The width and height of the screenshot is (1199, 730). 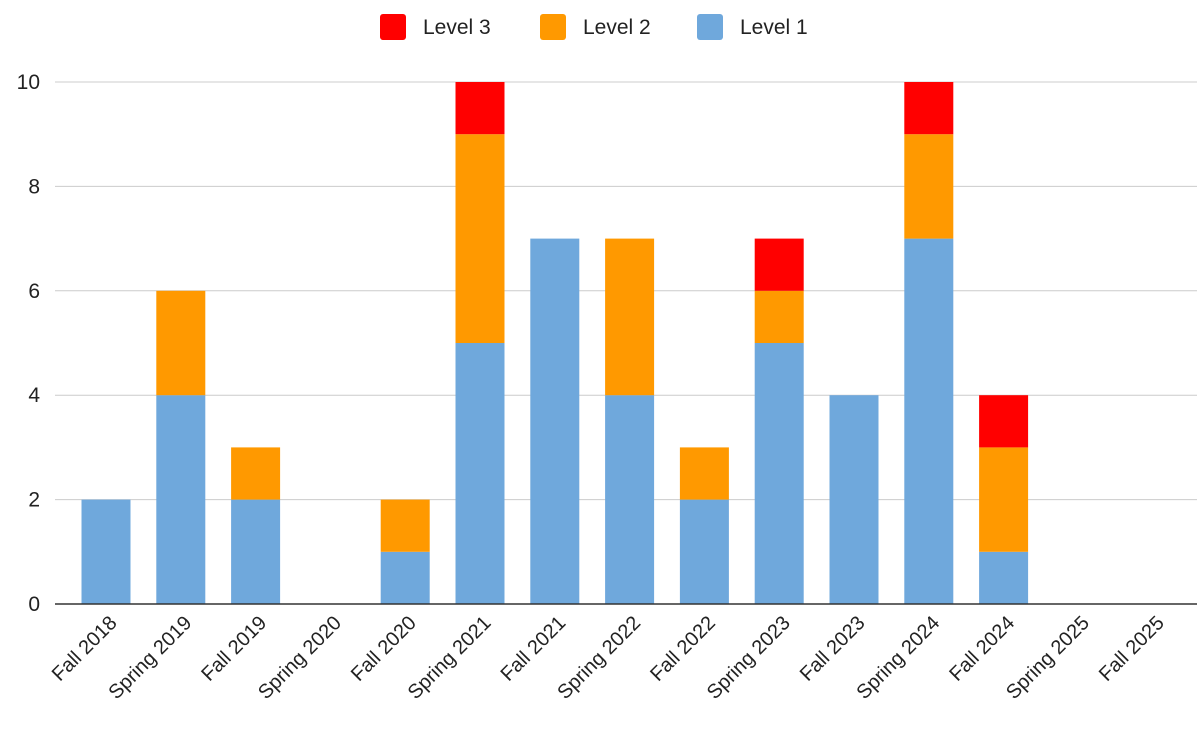 I want to click on legend-item-level-2: Level 2, so click(x=595, y=27).